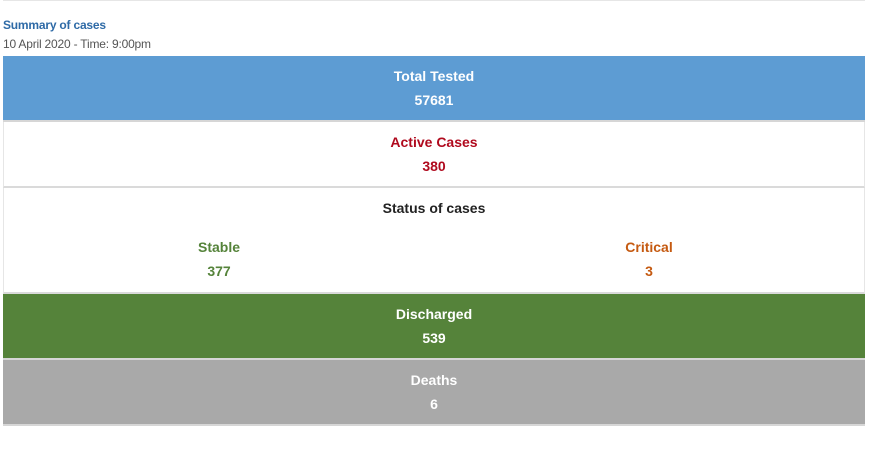  What do you see at coordinates (434, 327) in the screenshot?
I see `discharged-row: Discharged 539` at bounding box center [434, 327].